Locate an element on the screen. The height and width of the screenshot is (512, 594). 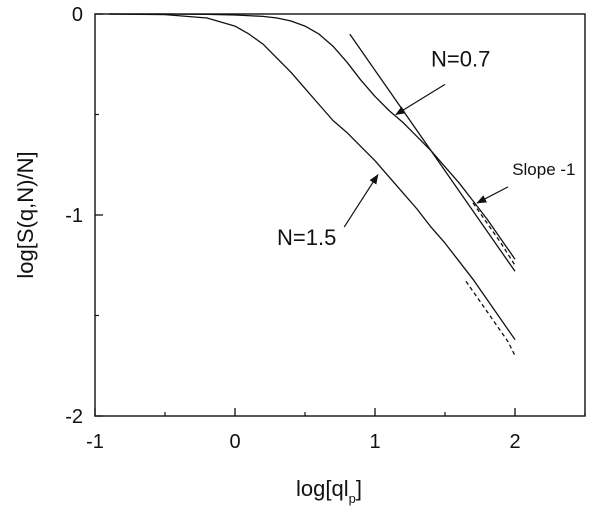
series-line-n-1-5-asymptote is located at coordinates (490, 318).